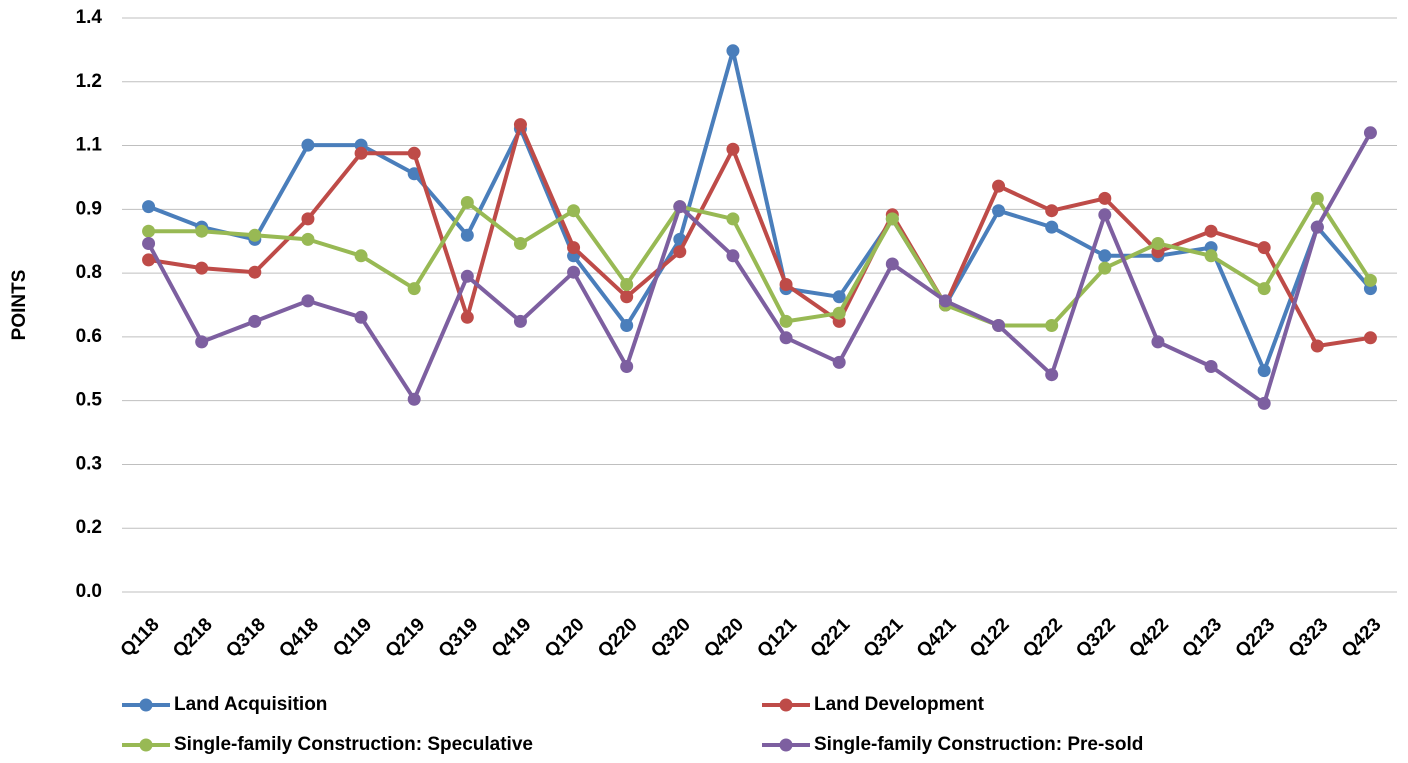 The height and width of the screenshot is (763, 1408). I want to click on x-tick-label: Q322, so click(1096, 638).